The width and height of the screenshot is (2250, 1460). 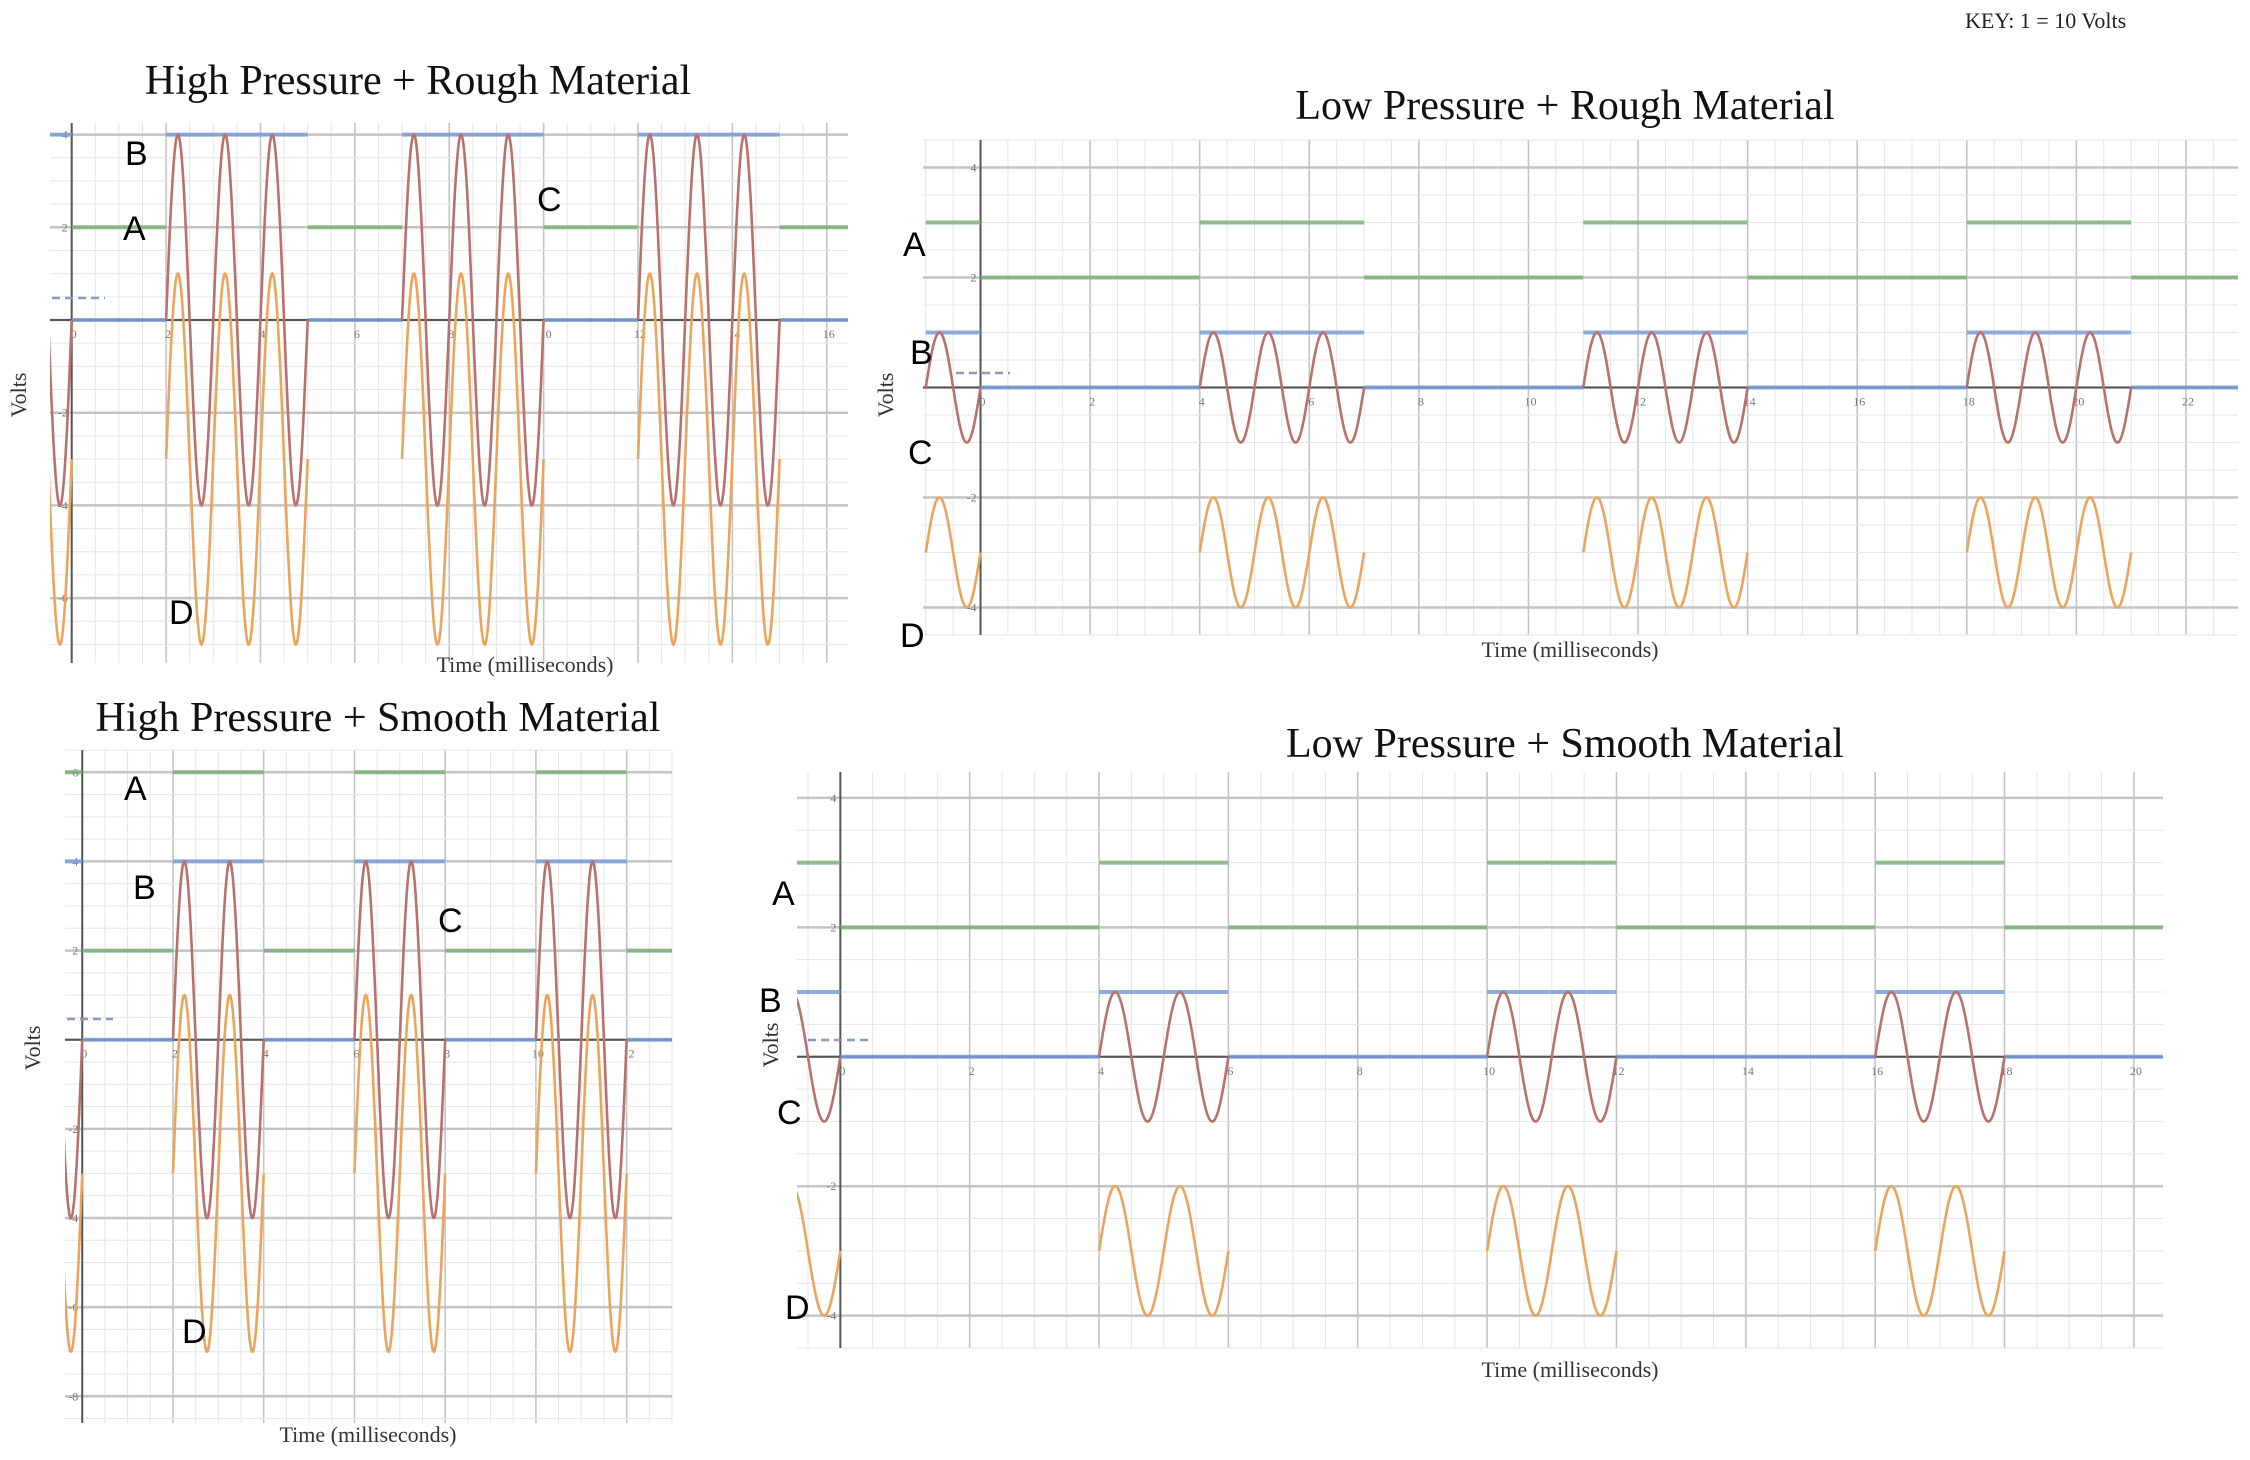 What do you see at coordinates (1565, 744) in the screenshot?
I see `chart-title: Low Pressure + Smooth Material` at bounding box center [1565, 744].